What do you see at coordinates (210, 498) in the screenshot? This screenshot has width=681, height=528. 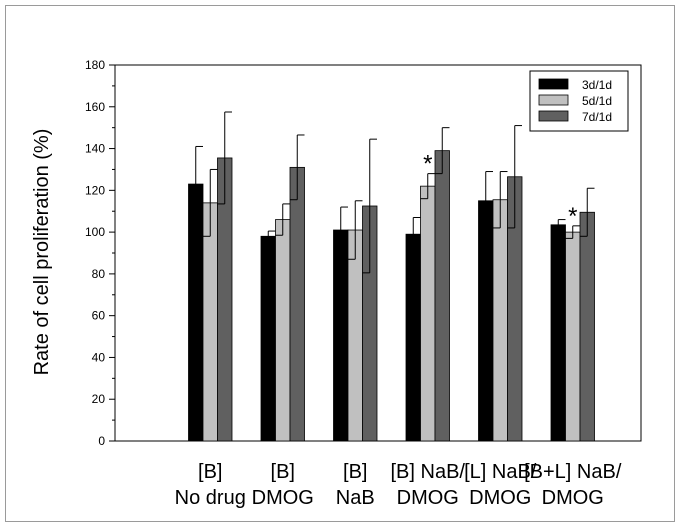 I see `x-category-label: No drug` at bounding box center [210, 498].